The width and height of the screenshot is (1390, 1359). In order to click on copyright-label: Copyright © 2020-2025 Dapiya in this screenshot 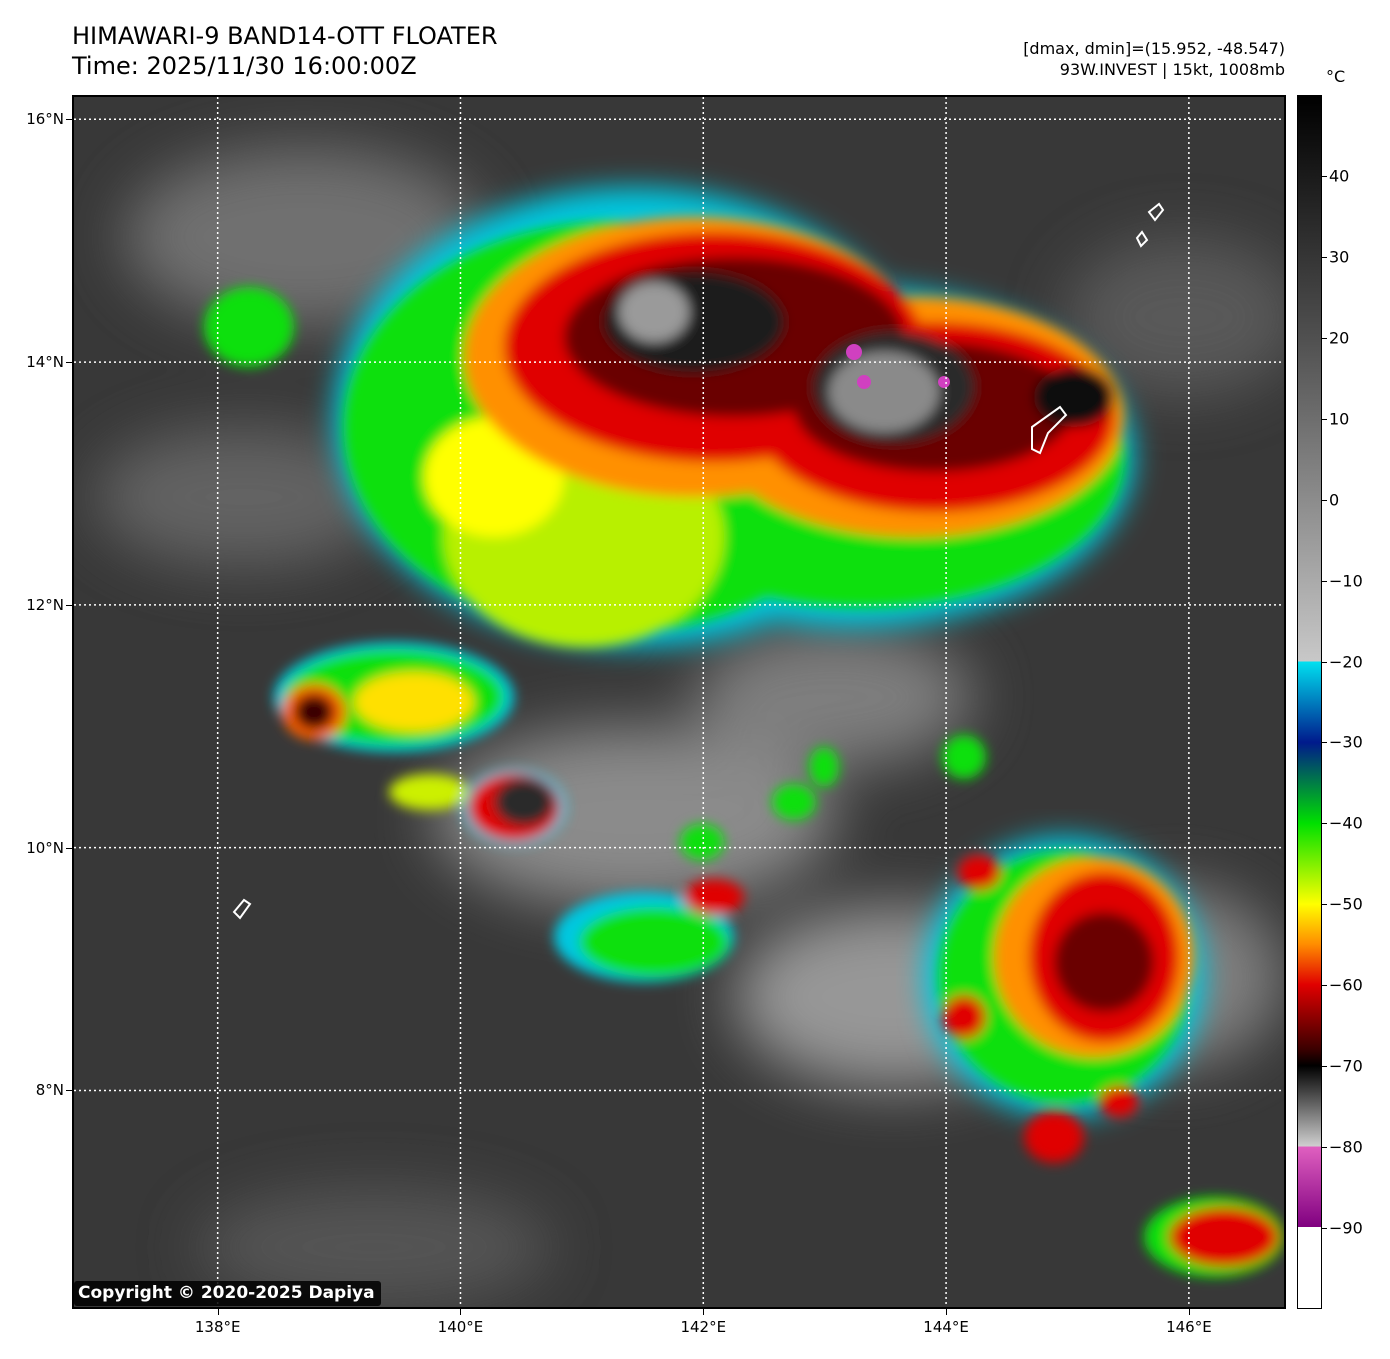, I will do `click(227, 1293)`.